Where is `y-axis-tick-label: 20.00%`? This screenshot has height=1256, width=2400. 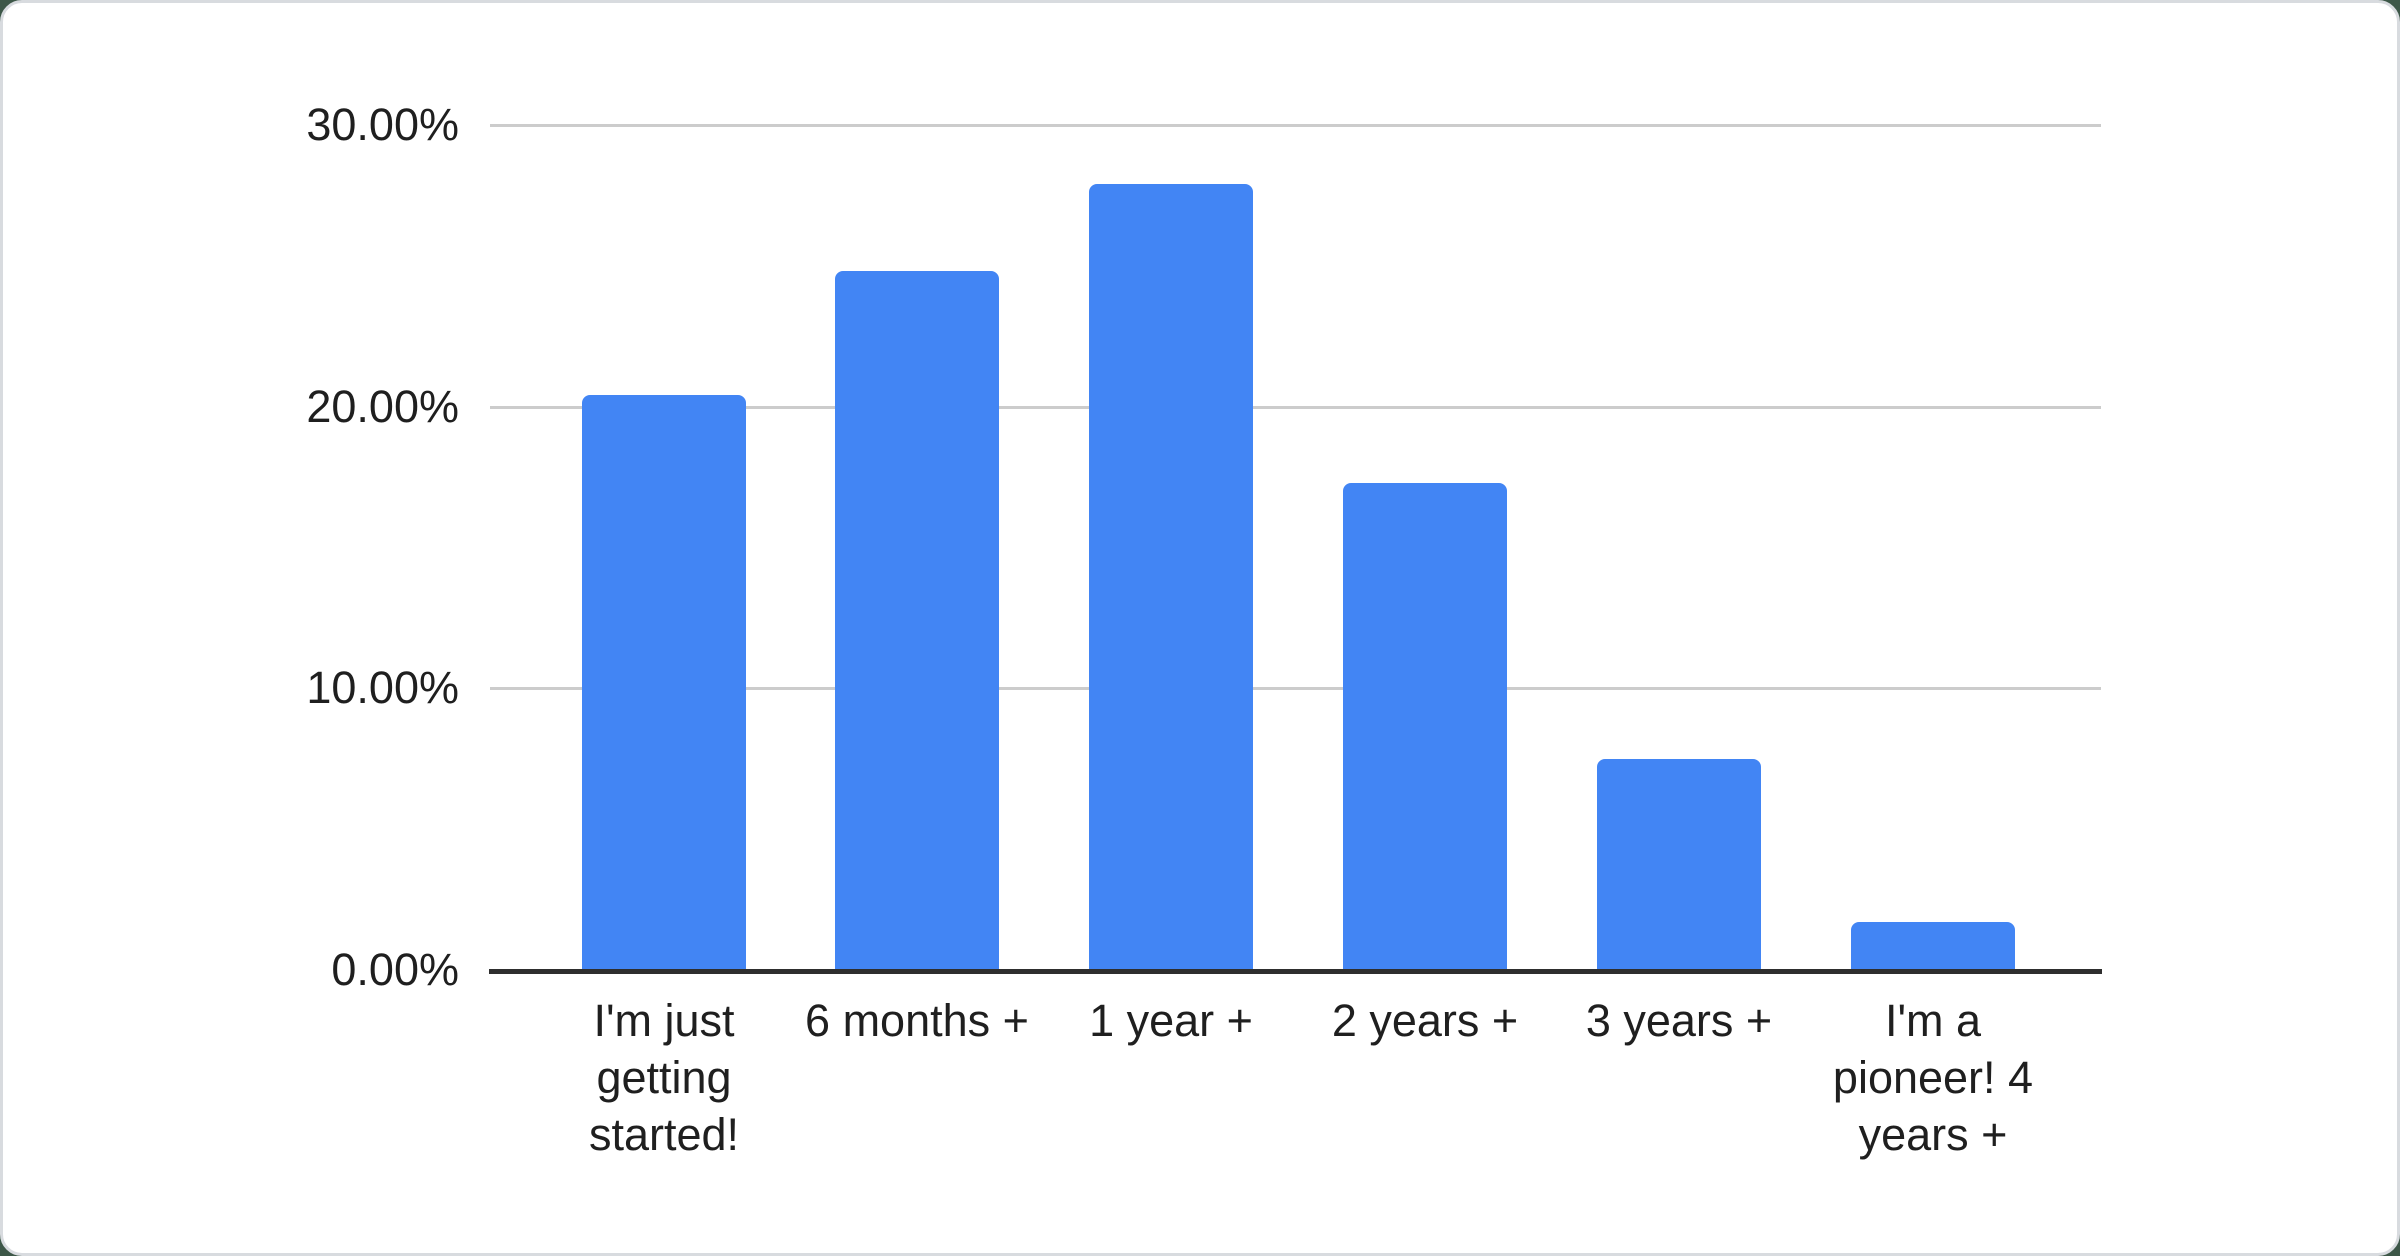
y-axis-tick-label: 20.00% is located at coordinates (382, 406).